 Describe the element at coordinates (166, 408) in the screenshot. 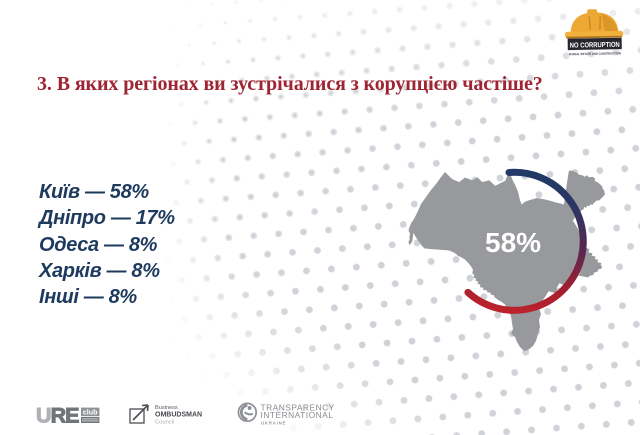

I see `svg-text: Business` at that location.